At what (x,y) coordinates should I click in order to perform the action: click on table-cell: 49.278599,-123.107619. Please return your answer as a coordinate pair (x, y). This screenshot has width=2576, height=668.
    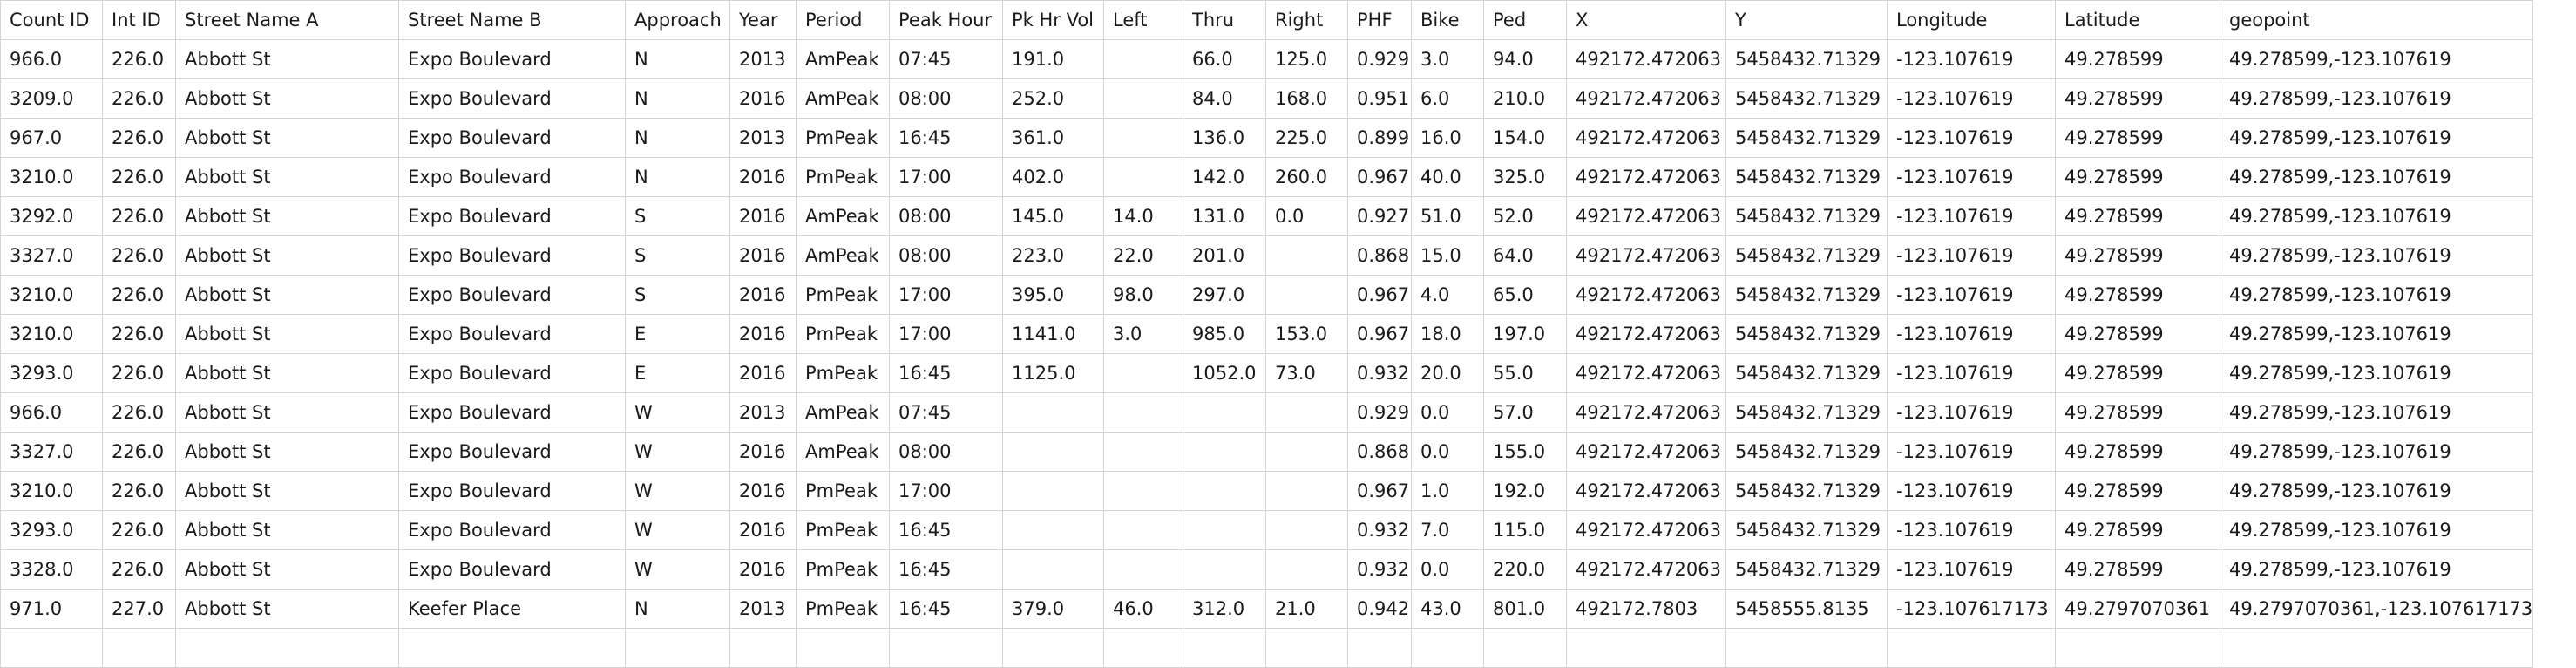
    Looking at the image, I should click on (2377, 59).